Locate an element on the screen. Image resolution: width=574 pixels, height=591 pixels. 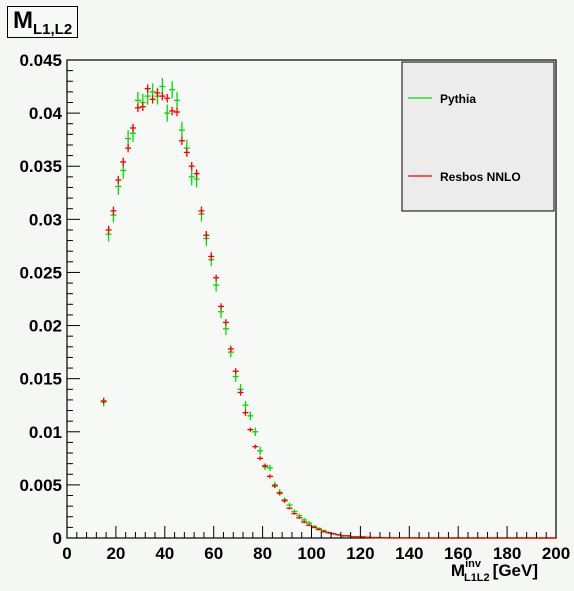
y-tick-label: 0.005 is located at coordinates (40, 485).